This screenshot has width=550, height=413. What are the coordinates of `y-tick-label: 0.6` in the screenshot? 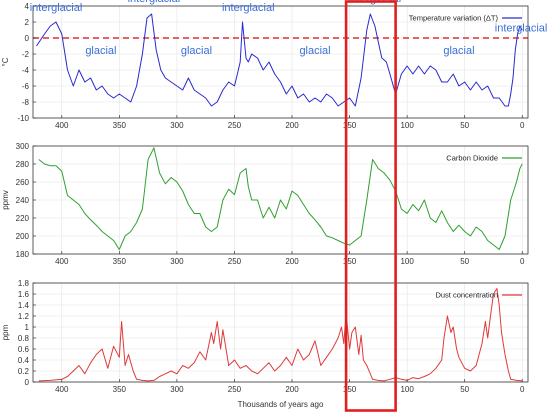 It's located at (24, 349).